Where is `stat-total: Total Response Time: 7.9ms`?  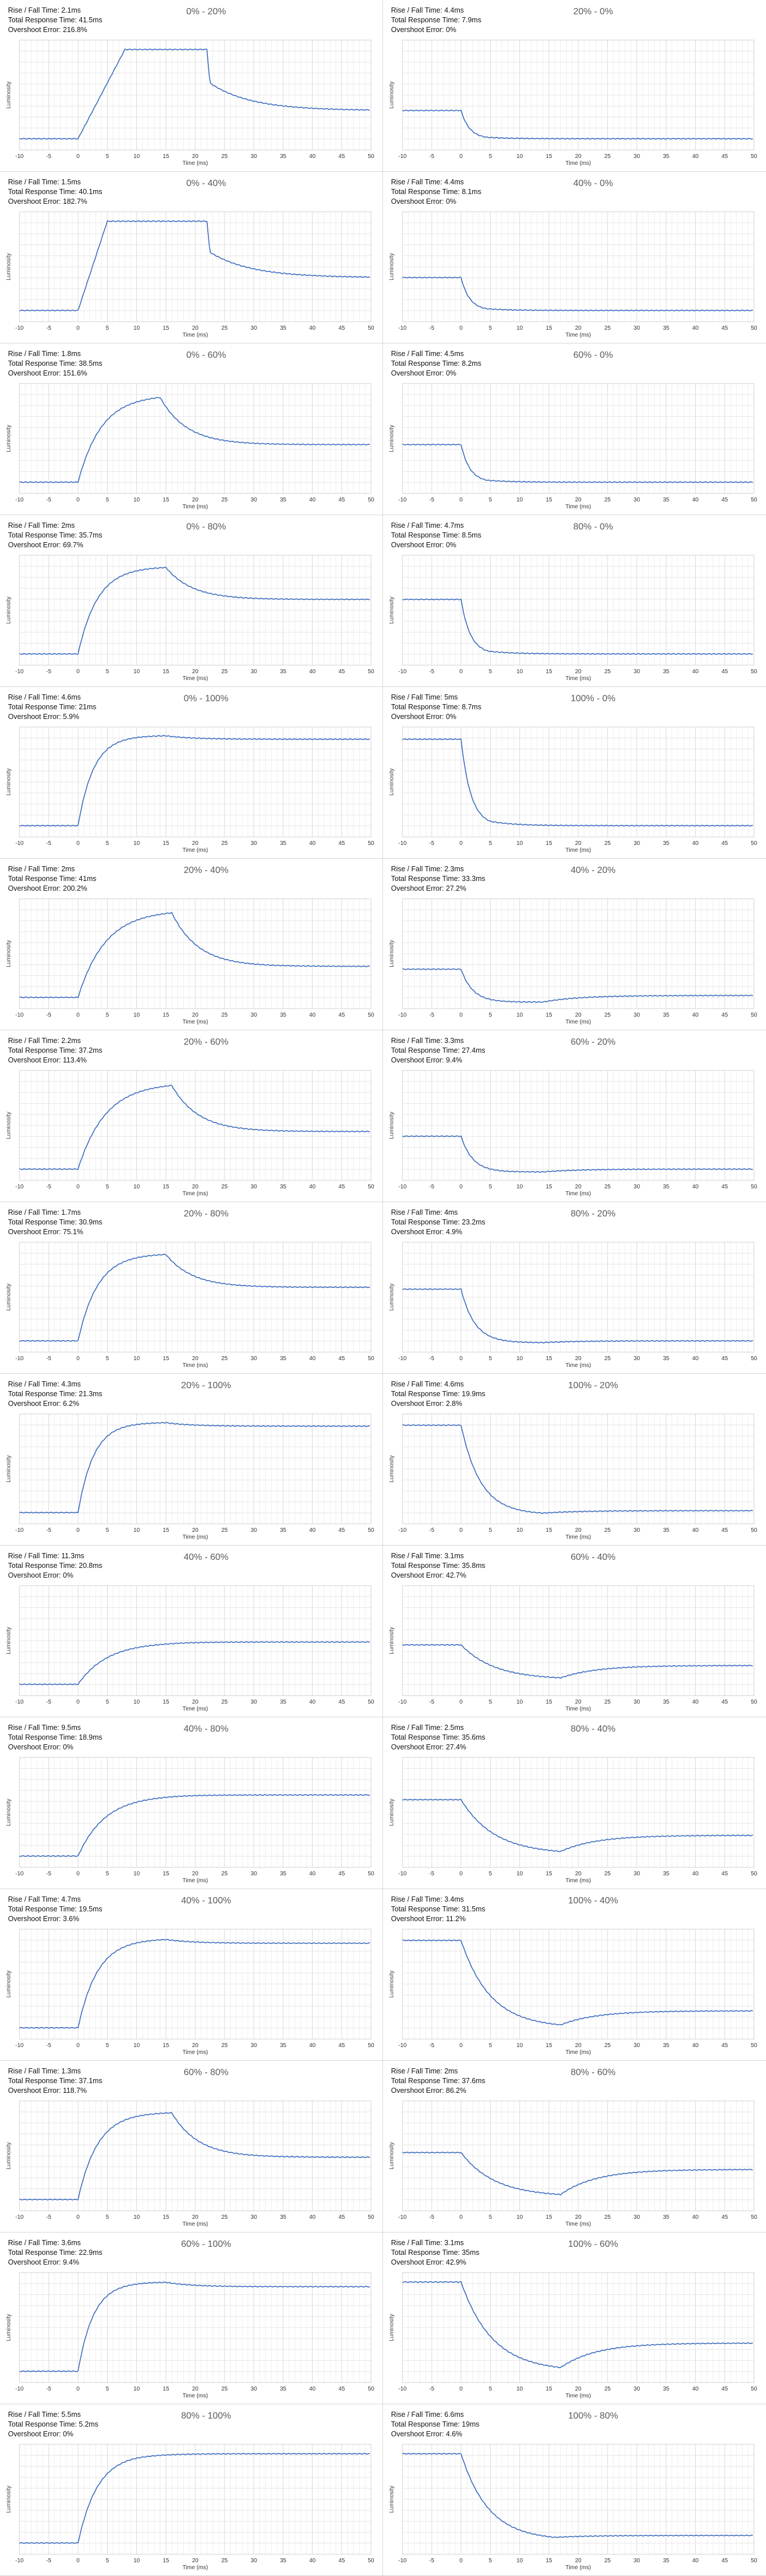
stat-total: Total Response Time: 7.9ms is located at coordinates (436, 20).